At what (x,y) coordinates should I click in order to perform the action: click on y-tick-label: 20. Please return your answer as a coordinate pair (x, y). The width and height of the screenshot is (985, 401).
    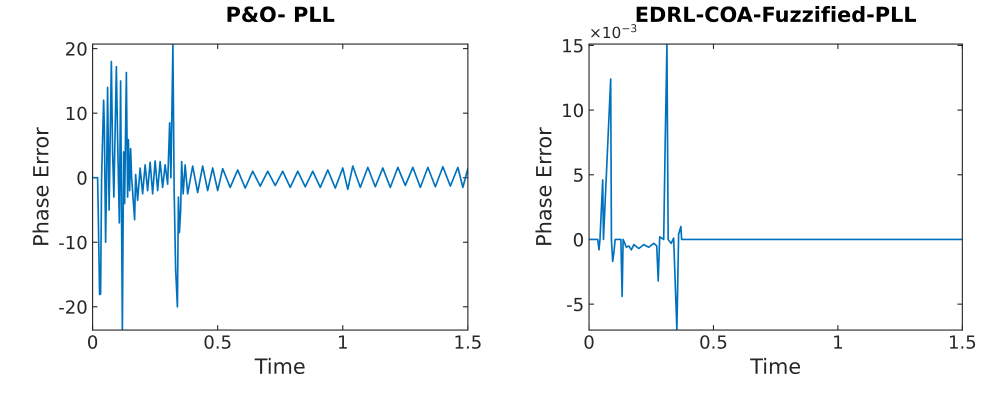
    Looking at the image, I should click on (76, 49).